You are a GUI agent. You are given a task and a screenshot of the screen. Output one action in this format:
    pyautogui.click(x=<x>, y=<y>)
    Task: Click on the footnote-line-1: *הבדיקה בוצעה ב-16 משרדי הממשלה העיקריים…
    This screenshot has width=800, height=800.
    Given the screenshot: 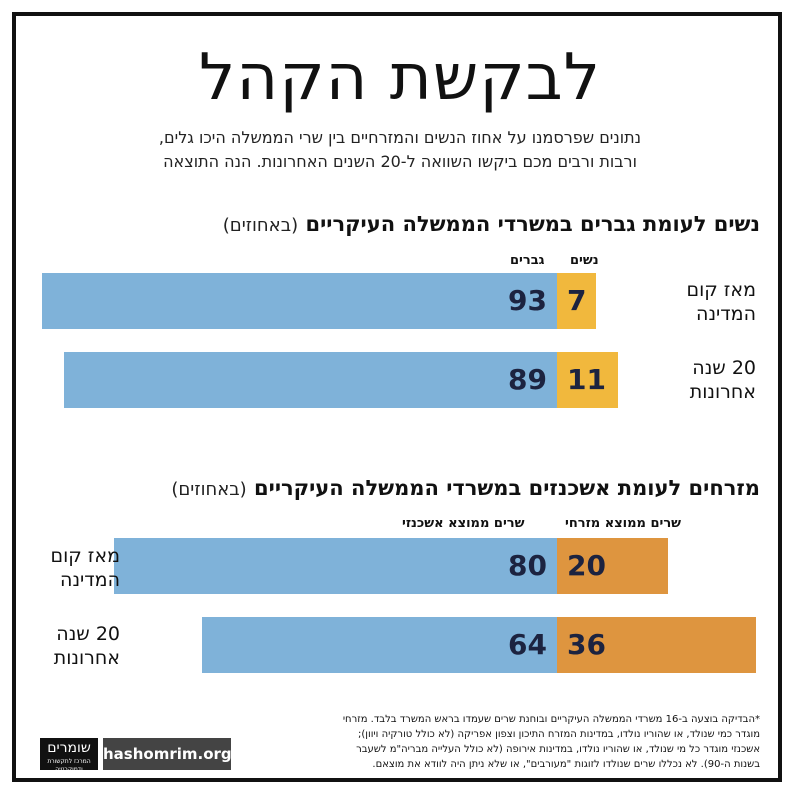 What is the action you would take?
    pyautogui.click(x=551, y=719)
    